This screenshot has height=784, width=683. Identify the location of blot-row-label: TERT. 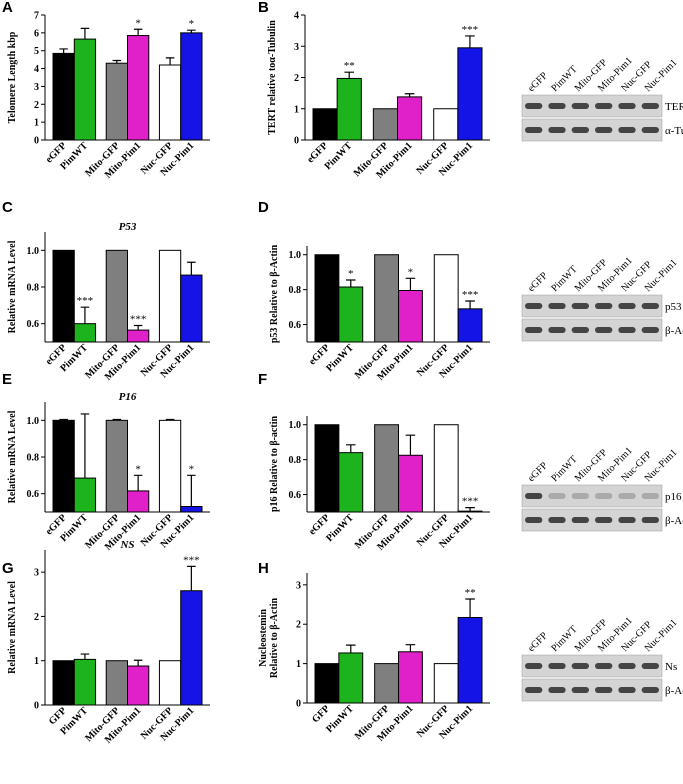
(674, 107).